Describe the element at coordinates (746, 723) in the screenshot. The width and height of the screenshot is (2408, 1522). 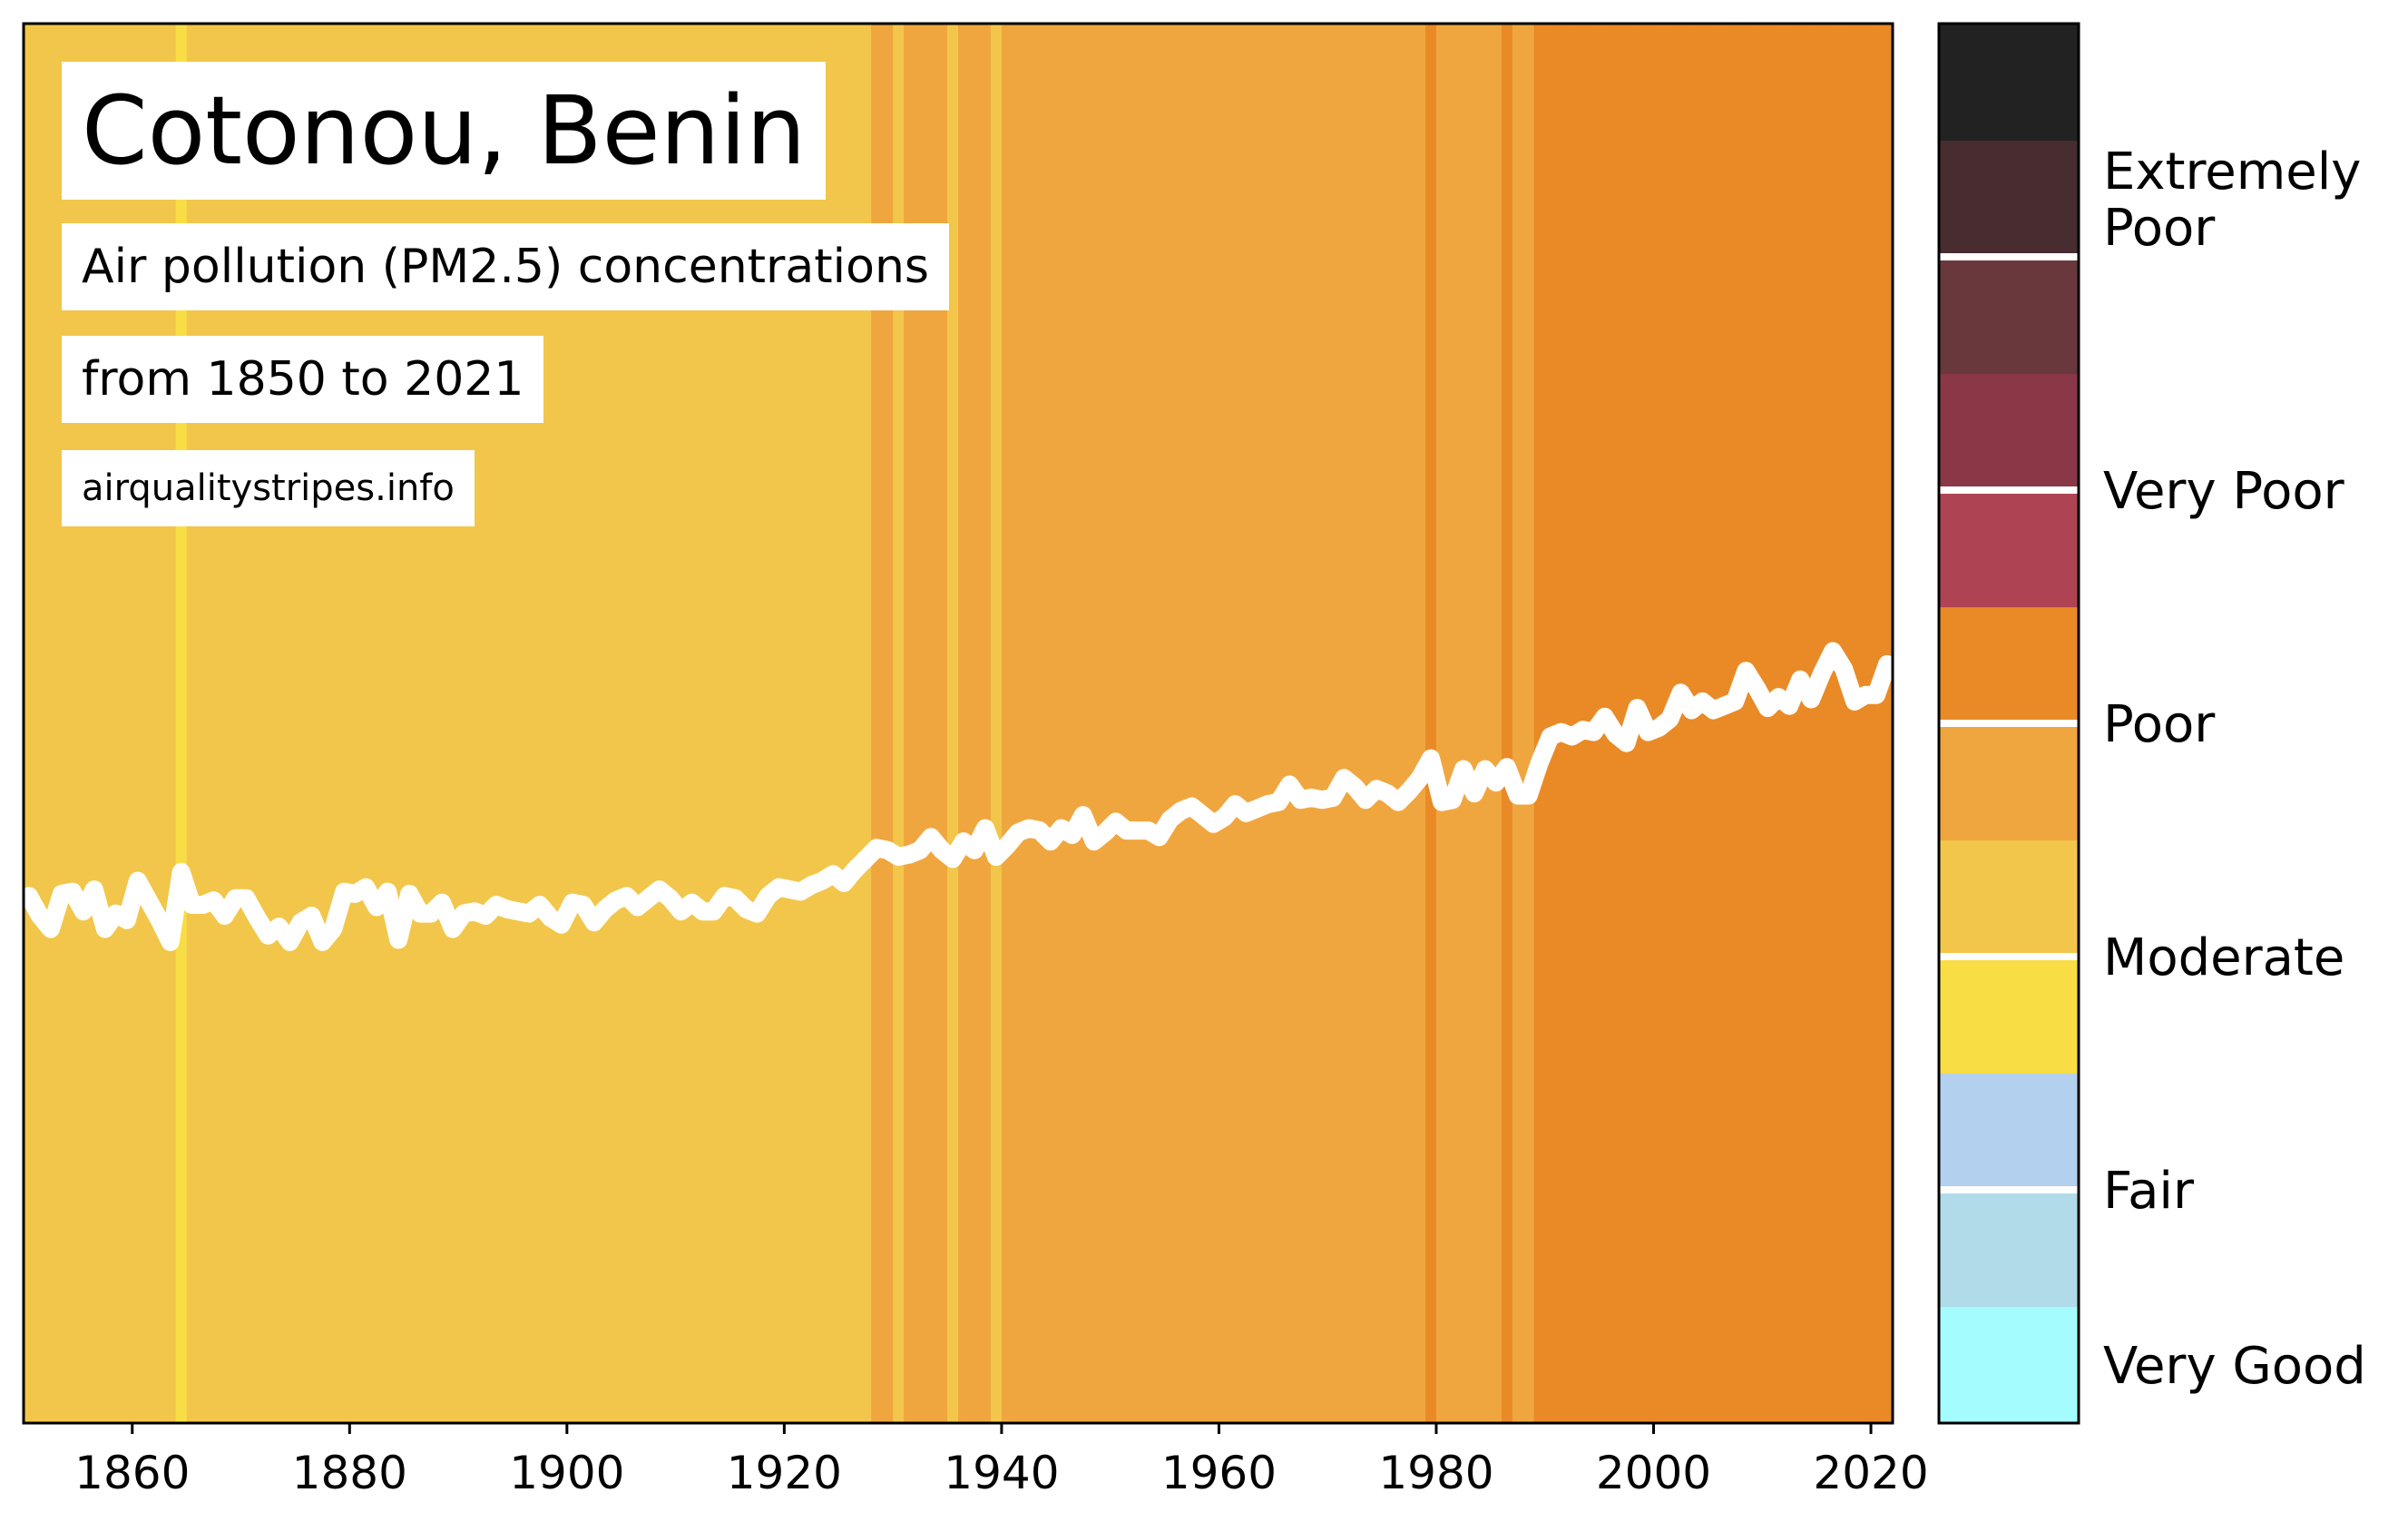
I see `stripe-1916` at that location.